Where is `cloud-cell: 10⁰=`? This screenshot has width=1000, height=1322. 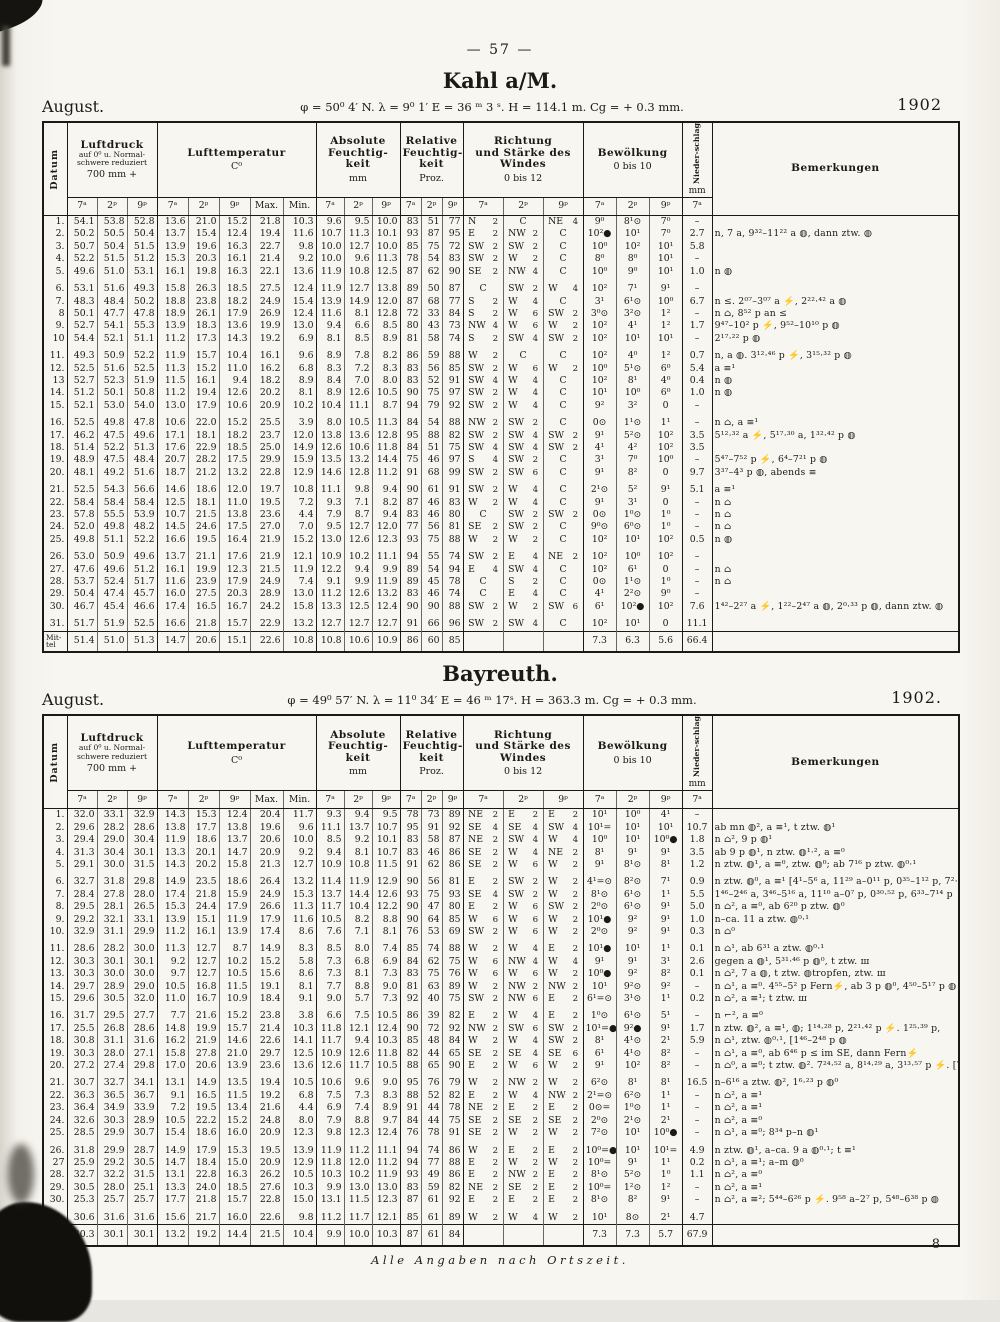
cloud-cell: 10⁰= is located at coordinates (599, 1163).